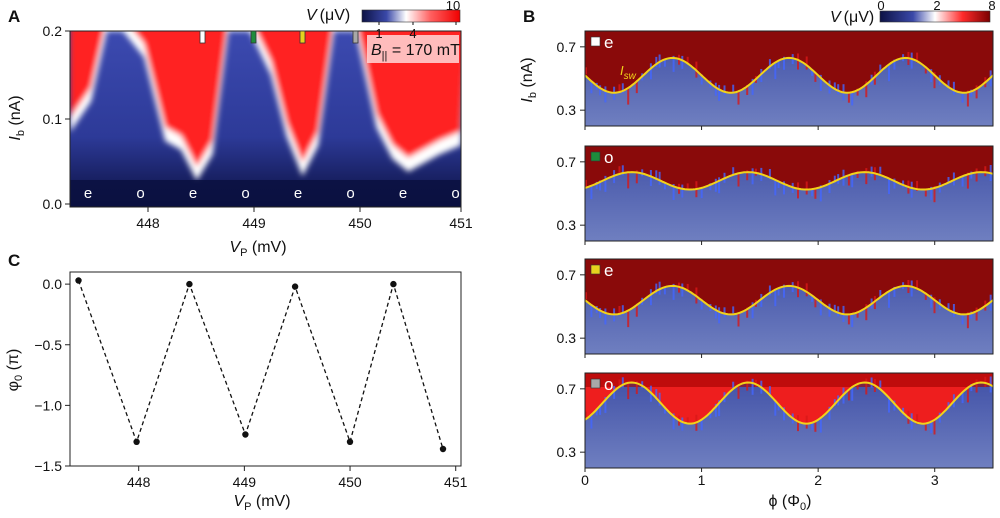  What do you see at coordinates (461, 223) in the screenshot?
I see `a-xtick-451: 451` at bounding box center [461, 223].